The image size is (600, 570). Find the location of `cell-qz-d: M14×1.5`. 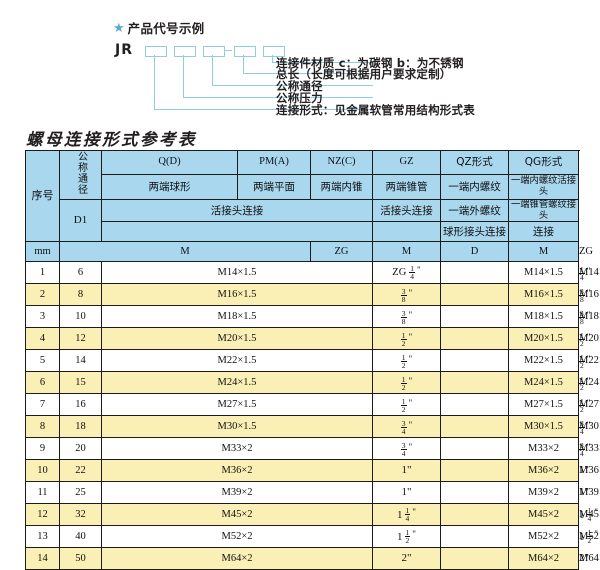

cell-qz-d: M14×1.5 is located at coordinates (543, 273).